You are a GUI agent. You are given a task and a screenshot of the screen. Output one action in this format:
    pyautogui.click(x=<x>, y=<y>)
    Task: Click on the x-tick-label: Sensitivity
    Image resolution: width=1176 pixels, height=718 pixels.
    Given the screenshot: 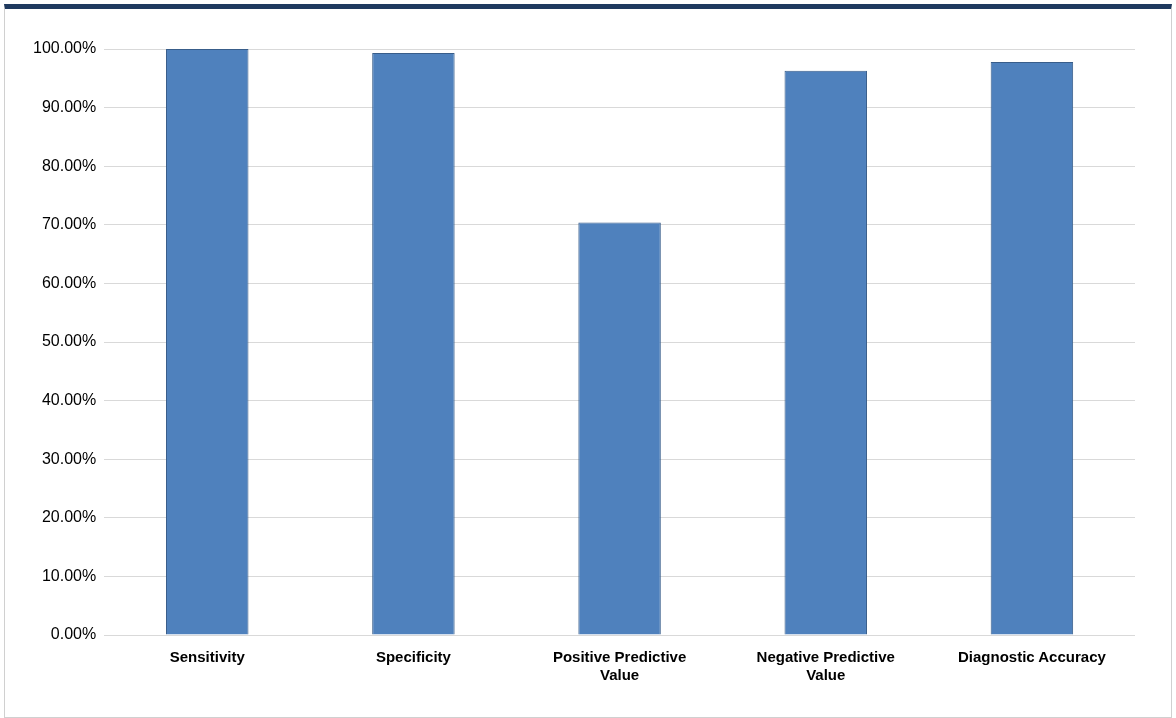 What is the action you would take?
    pyautogui.click(x=207, y=657)
    